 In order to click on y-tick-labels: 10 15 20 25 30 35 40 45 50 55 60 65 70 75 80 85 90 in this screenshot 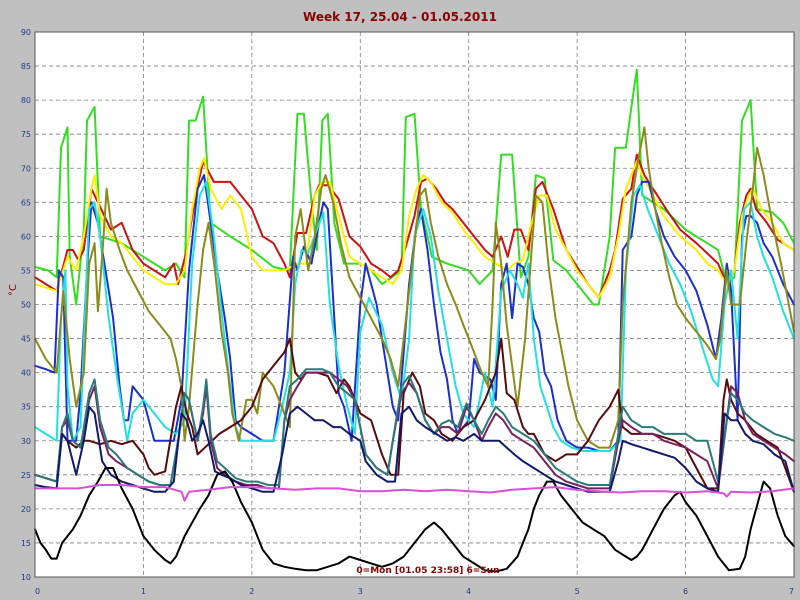, I will do `click(26, 305)`.